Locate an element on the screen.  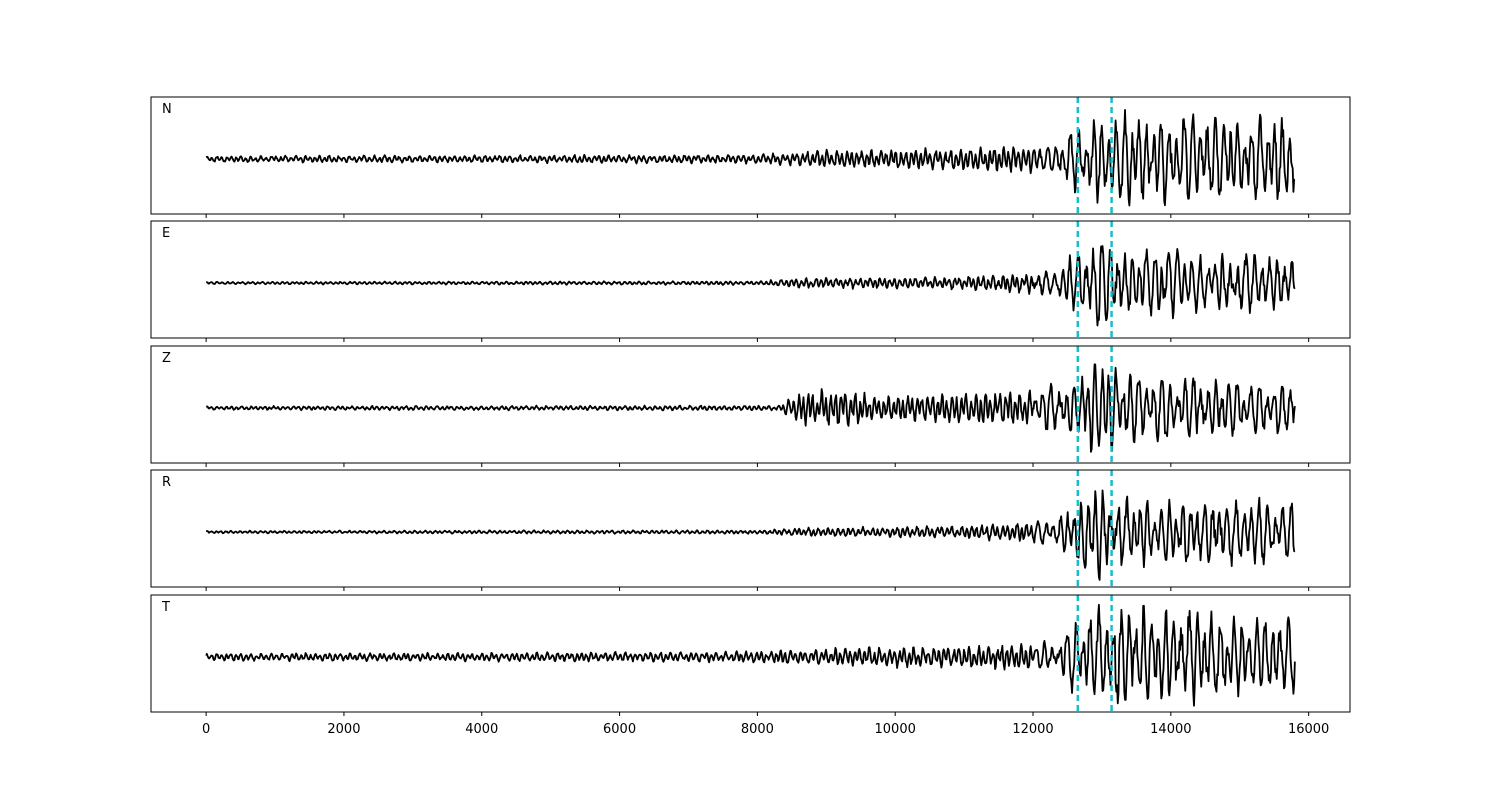
waveform-t is located at coordinates (750, 655).